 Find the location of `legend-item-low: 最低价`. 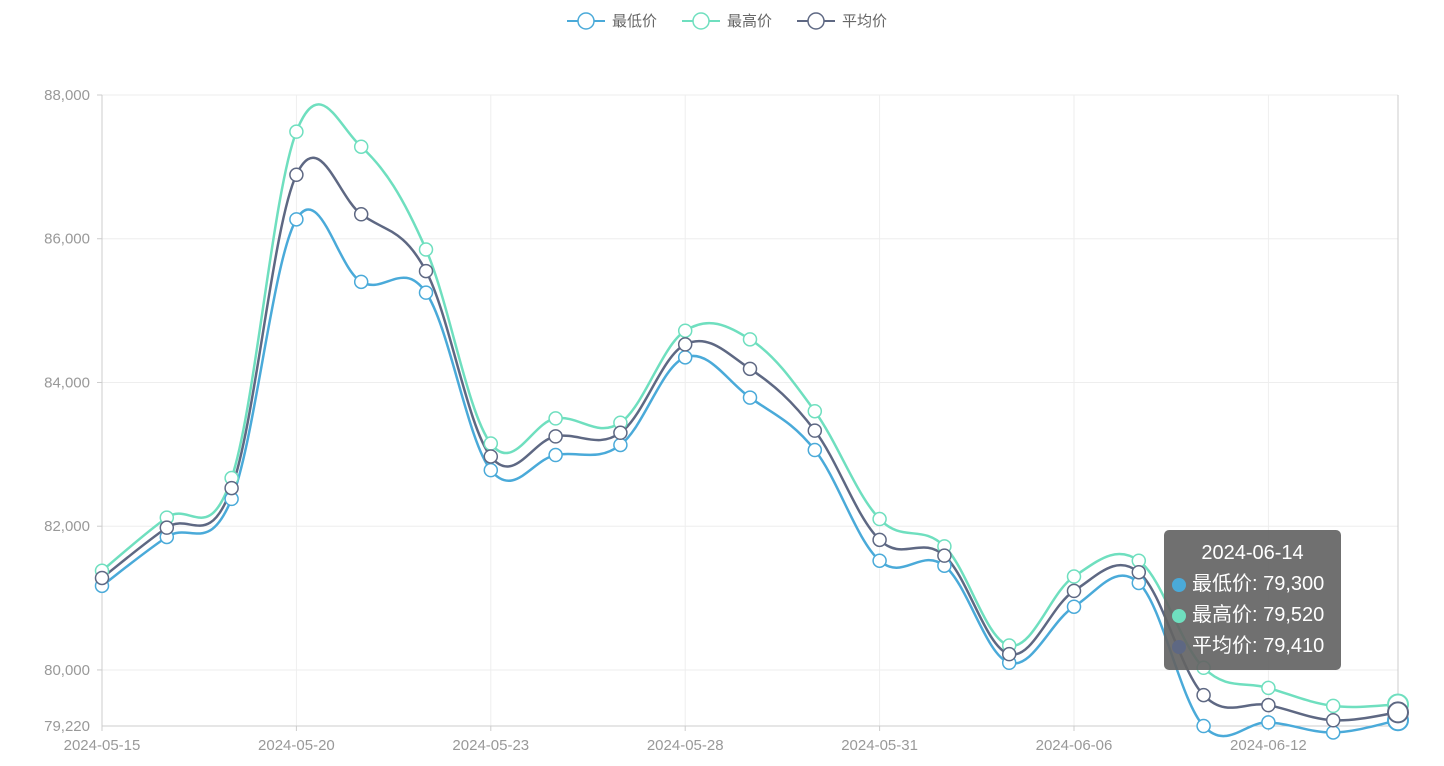

legend-item-low: 最低价 is located at coordinates (612, 21).